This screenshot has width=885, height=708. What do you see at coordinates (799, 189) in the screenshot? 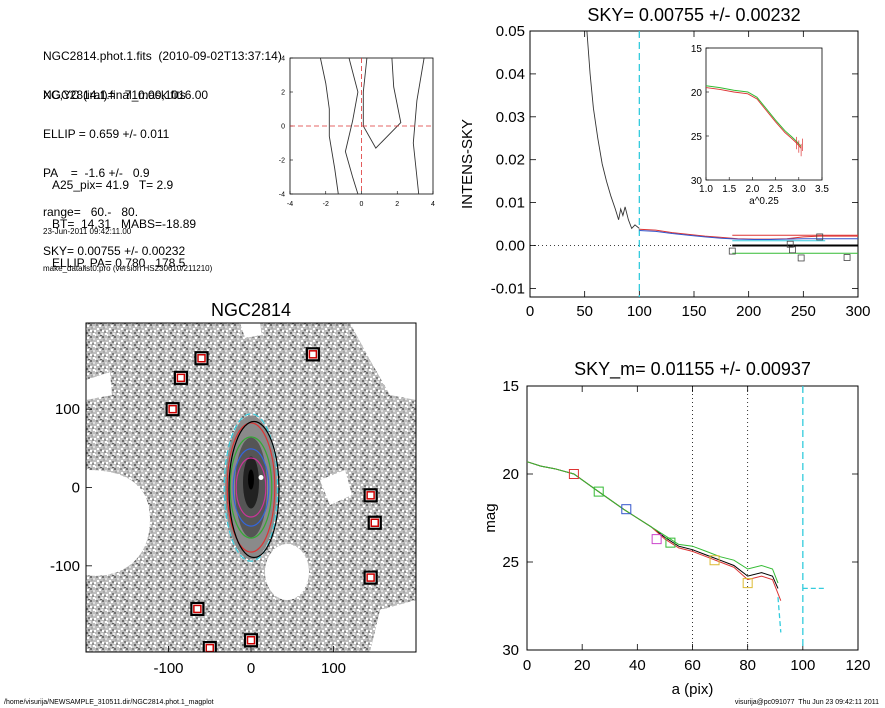
I see `inset-x-tick-label: 3.0` at bounding box center [799, 189].